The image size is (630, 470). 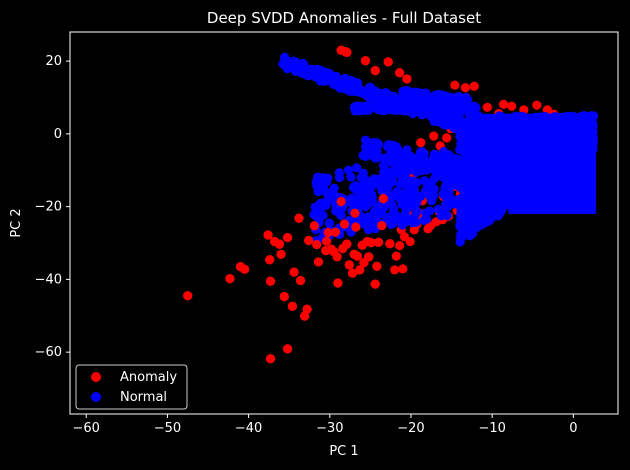 I want to click on legend-marker-normal, so click(x=96, y=397).